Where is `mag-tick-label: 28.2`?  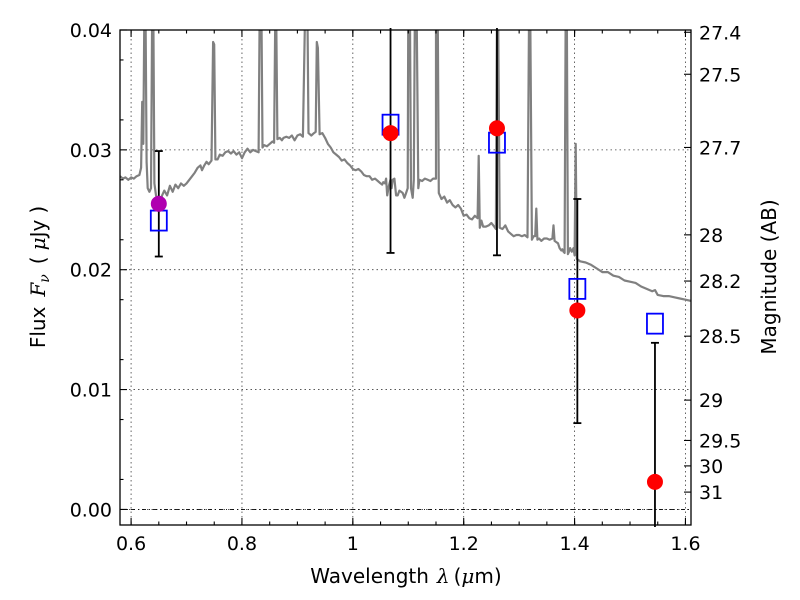
mag-tick-label: 28.2 is located at coordinates (720, 282).